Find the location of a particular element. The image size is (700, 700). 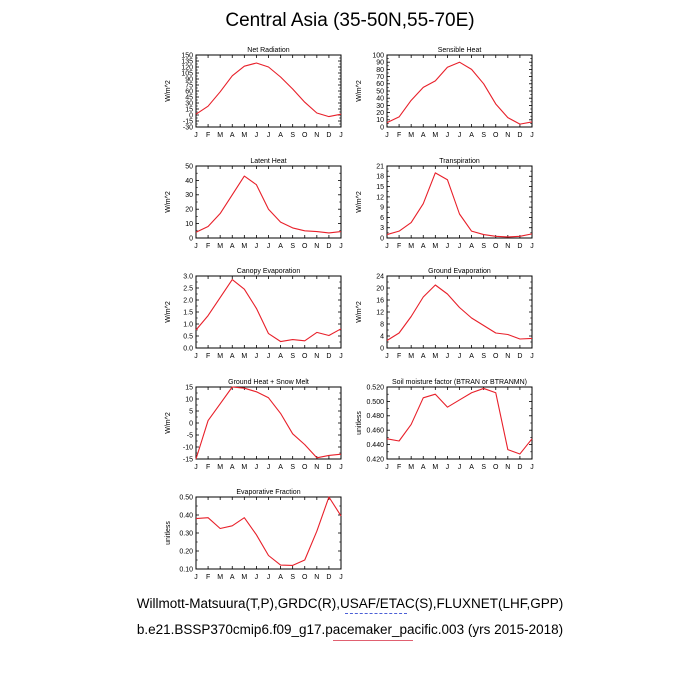

y-tick-label: -10 is located at coordinates (188, 447).